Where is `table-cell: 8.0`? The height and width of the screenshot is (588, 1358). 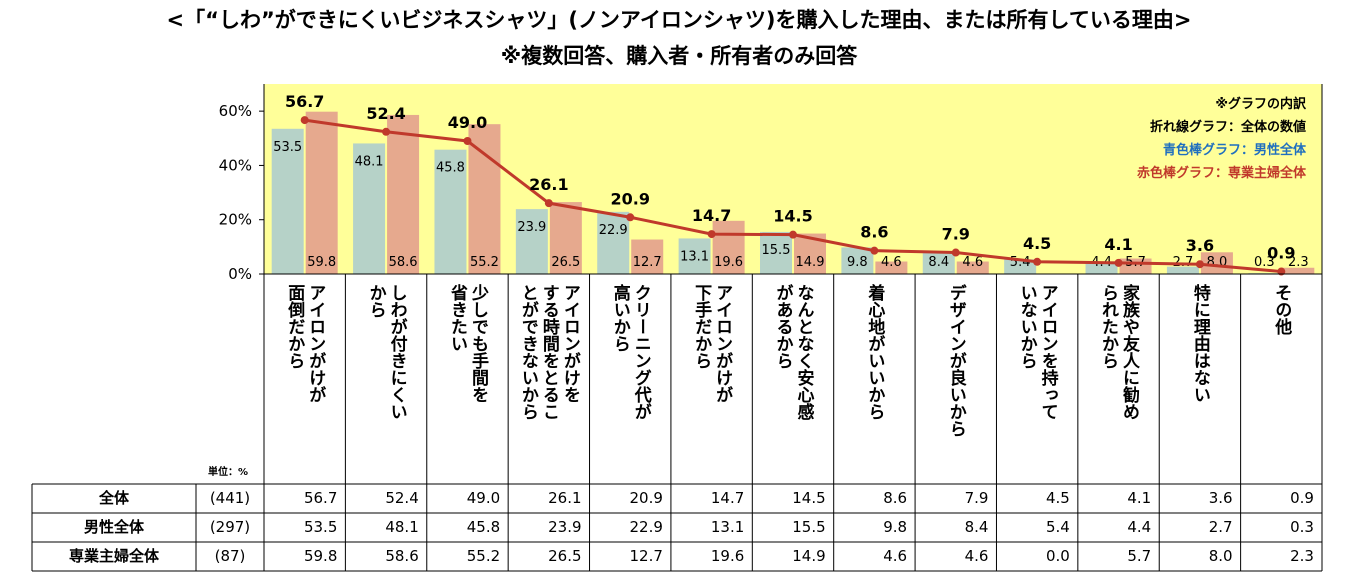
table-cell: 8.0 is located at coordinates (1220, 556).